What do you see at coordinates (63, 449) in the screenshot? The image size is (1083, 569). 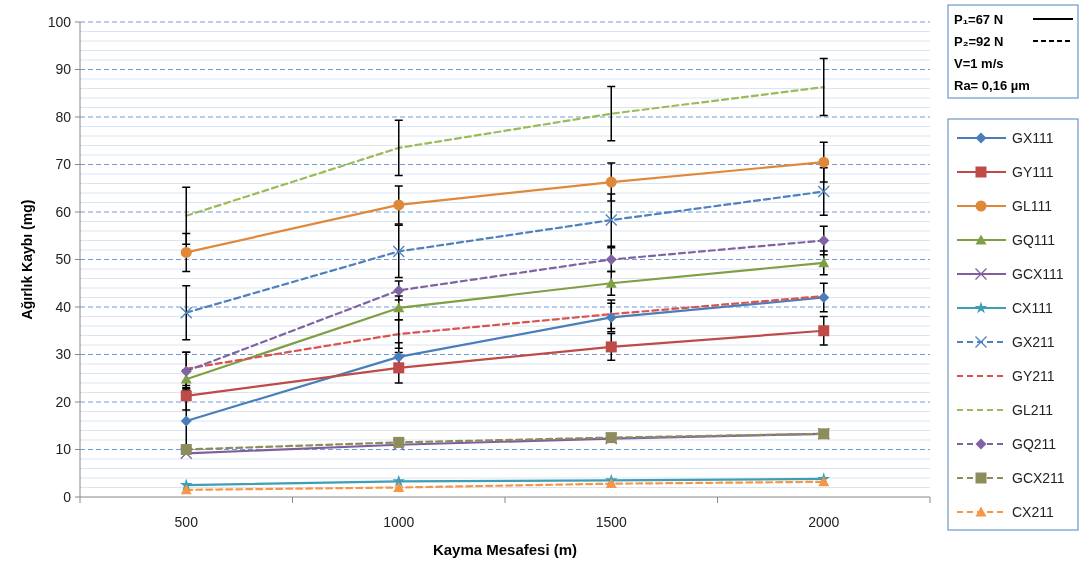 I see `y-tick-label: 10` at bounding box center [63, 449].